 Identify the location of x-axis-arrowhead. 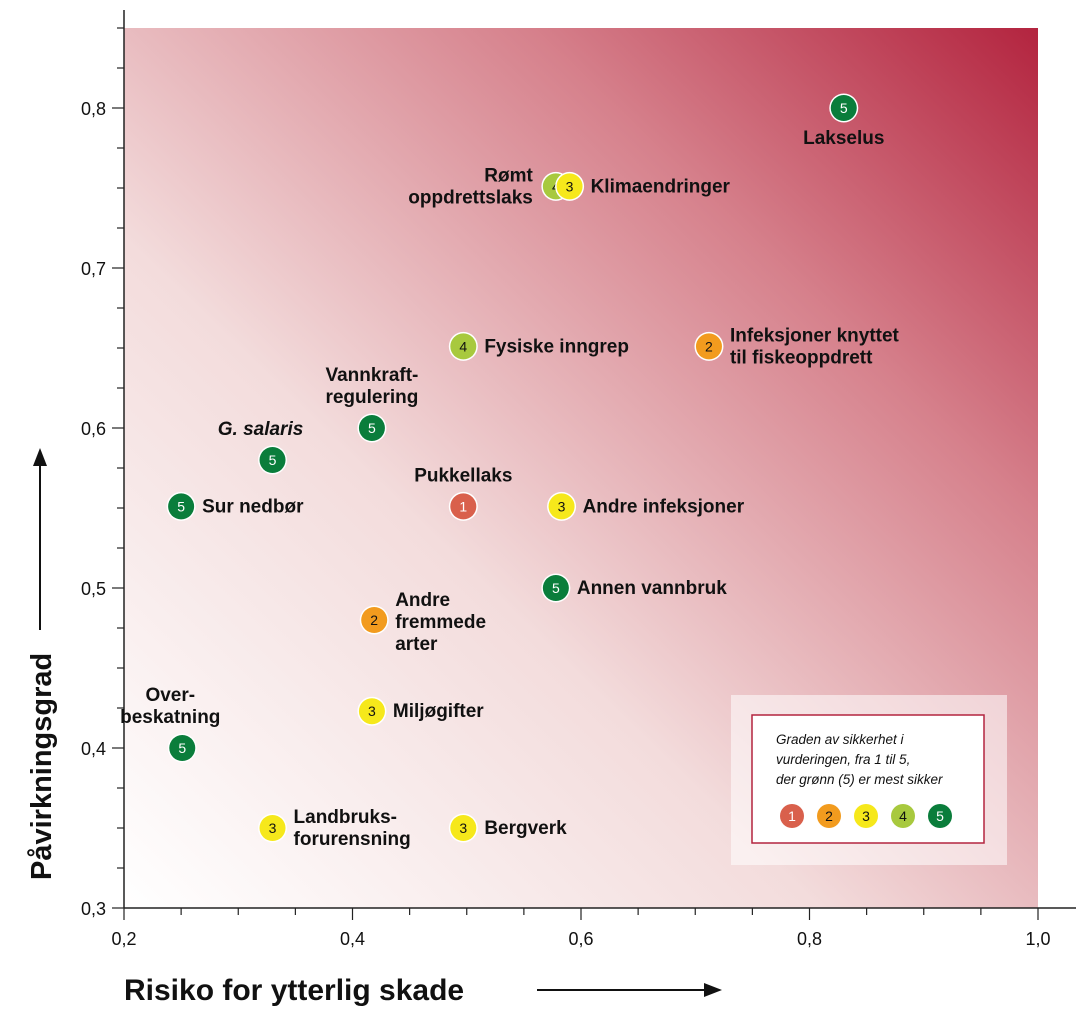
(713, 990).